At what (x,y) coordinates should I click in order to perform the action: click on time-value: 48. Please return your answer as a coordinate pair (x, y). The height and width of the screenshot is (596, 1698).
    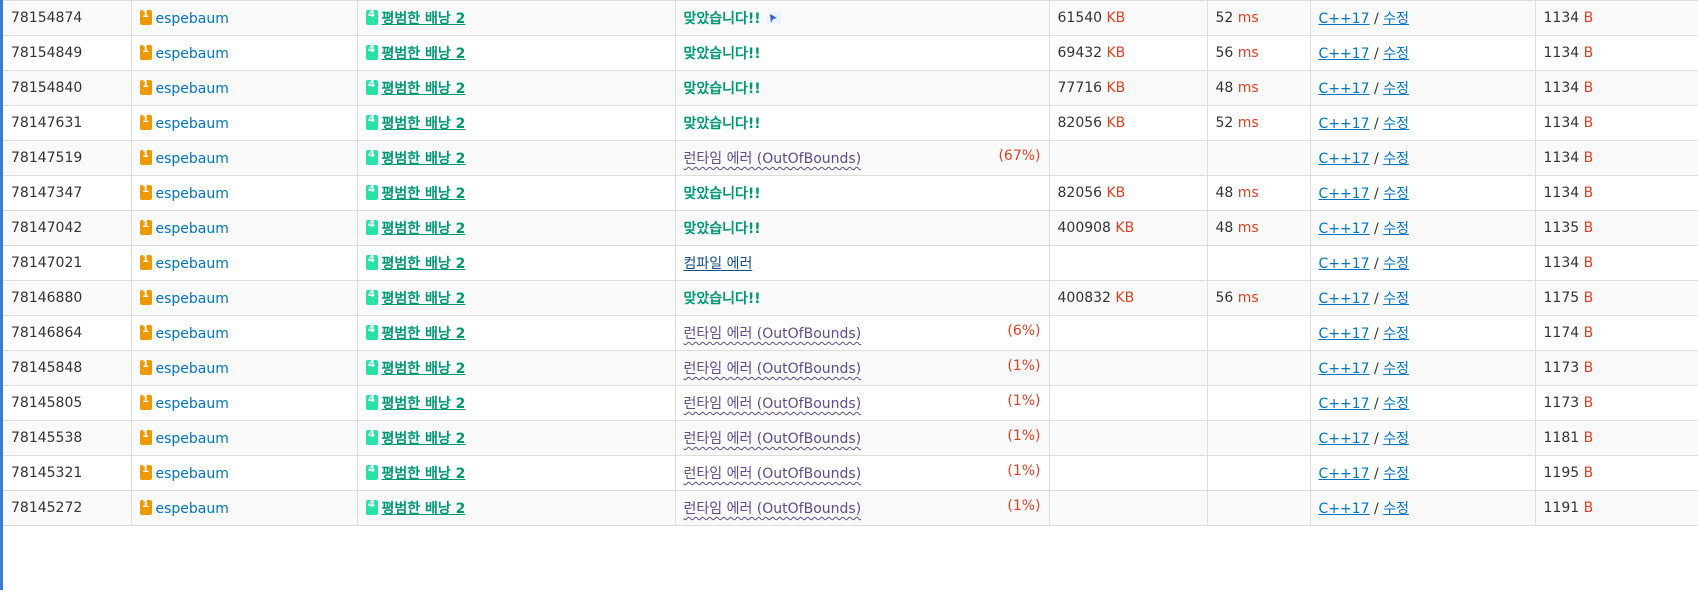
    Looking at the image, I should click on (1224, 88).